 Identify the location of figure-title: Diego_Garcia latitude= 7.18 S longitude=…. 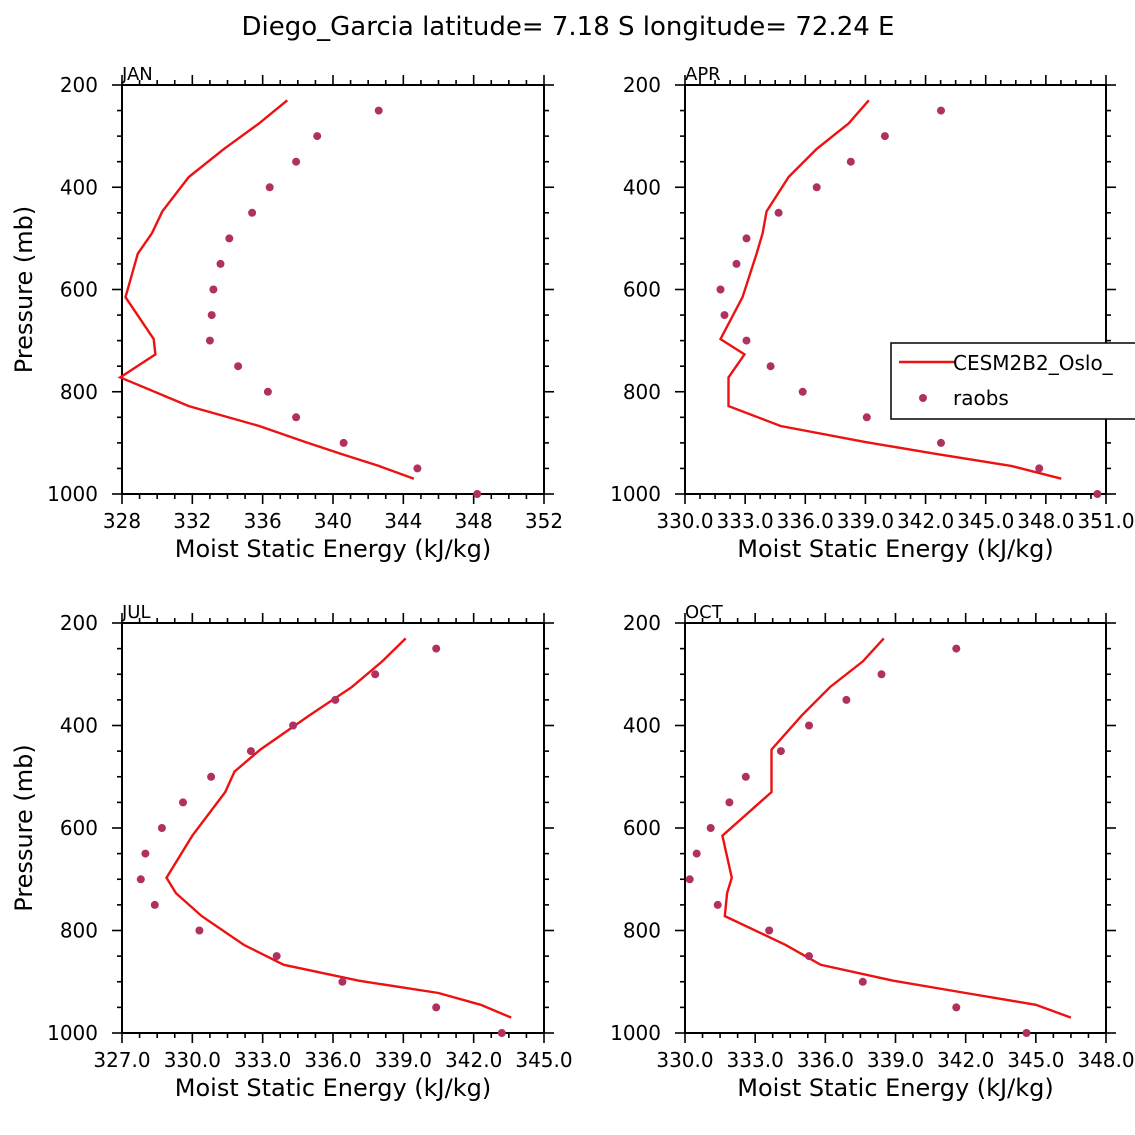
(568, 27).